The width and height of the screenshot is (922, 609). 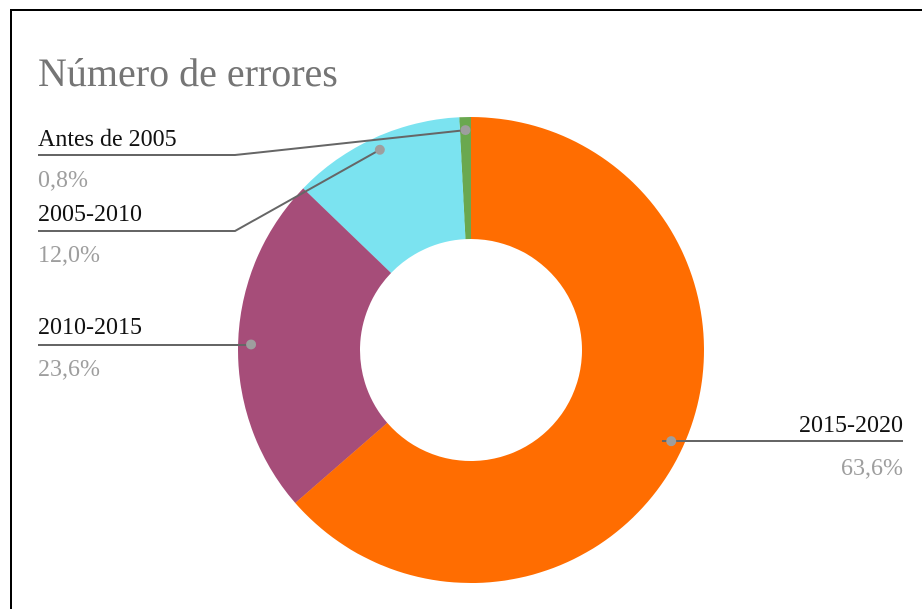 I want to click on slice-label: 2015-2020, so click(x=851, y=425).